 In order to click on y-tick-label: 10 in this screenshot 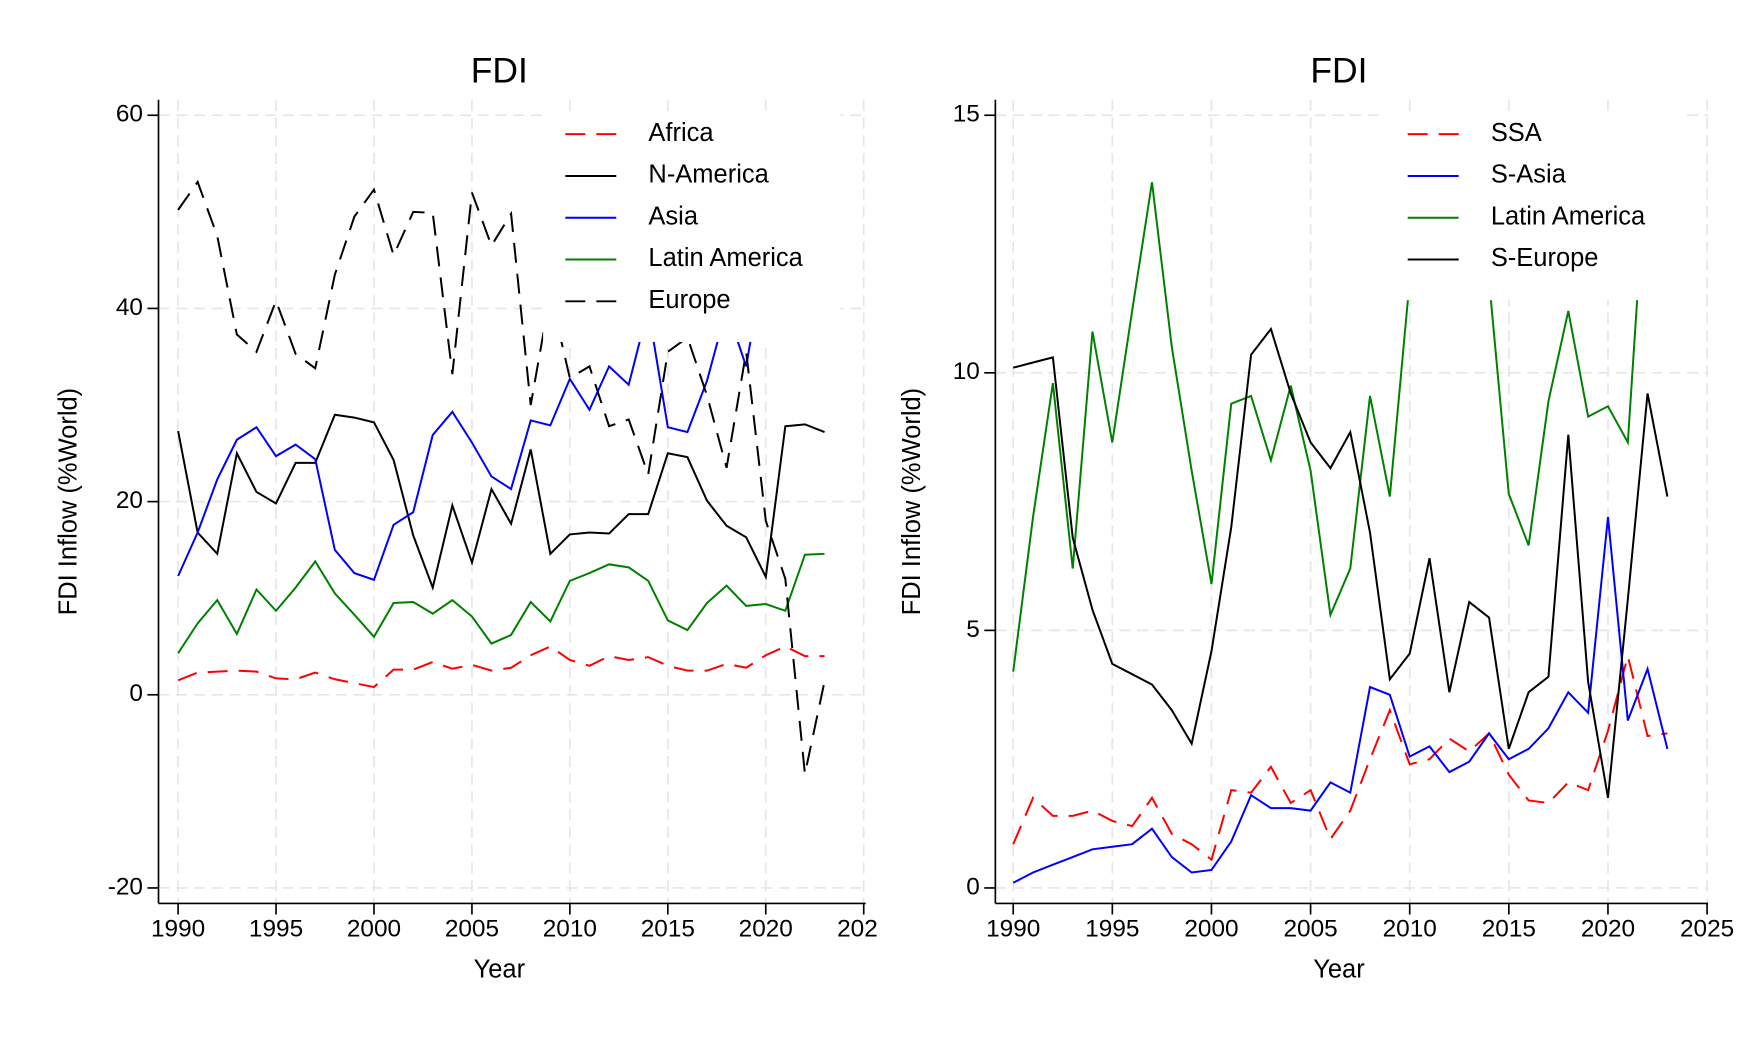, I will do `click(966, 371)`.